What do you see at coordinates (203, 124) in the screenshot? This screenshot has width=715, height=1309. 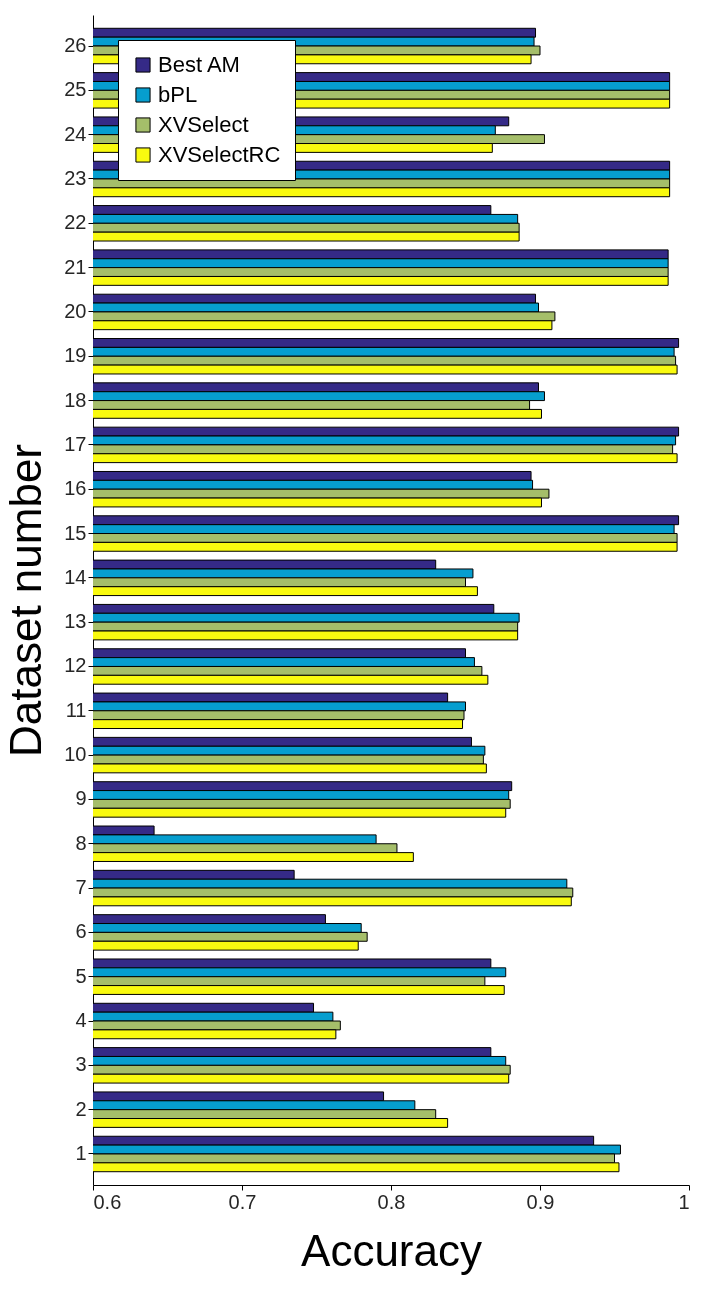 I see `legend-label: XVSelect` at bounding box center [203, 124].